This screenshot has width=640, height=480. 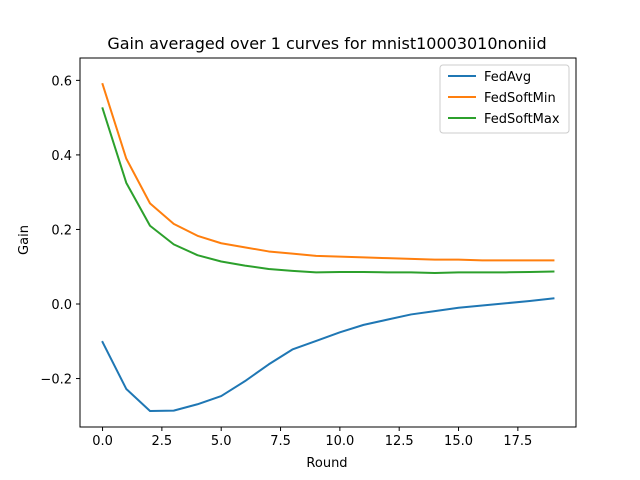 What do you see at coordinates (162, 441) in the screenshot?
I see `x-tick-label: 2.5` at bounding box center [162, 441].